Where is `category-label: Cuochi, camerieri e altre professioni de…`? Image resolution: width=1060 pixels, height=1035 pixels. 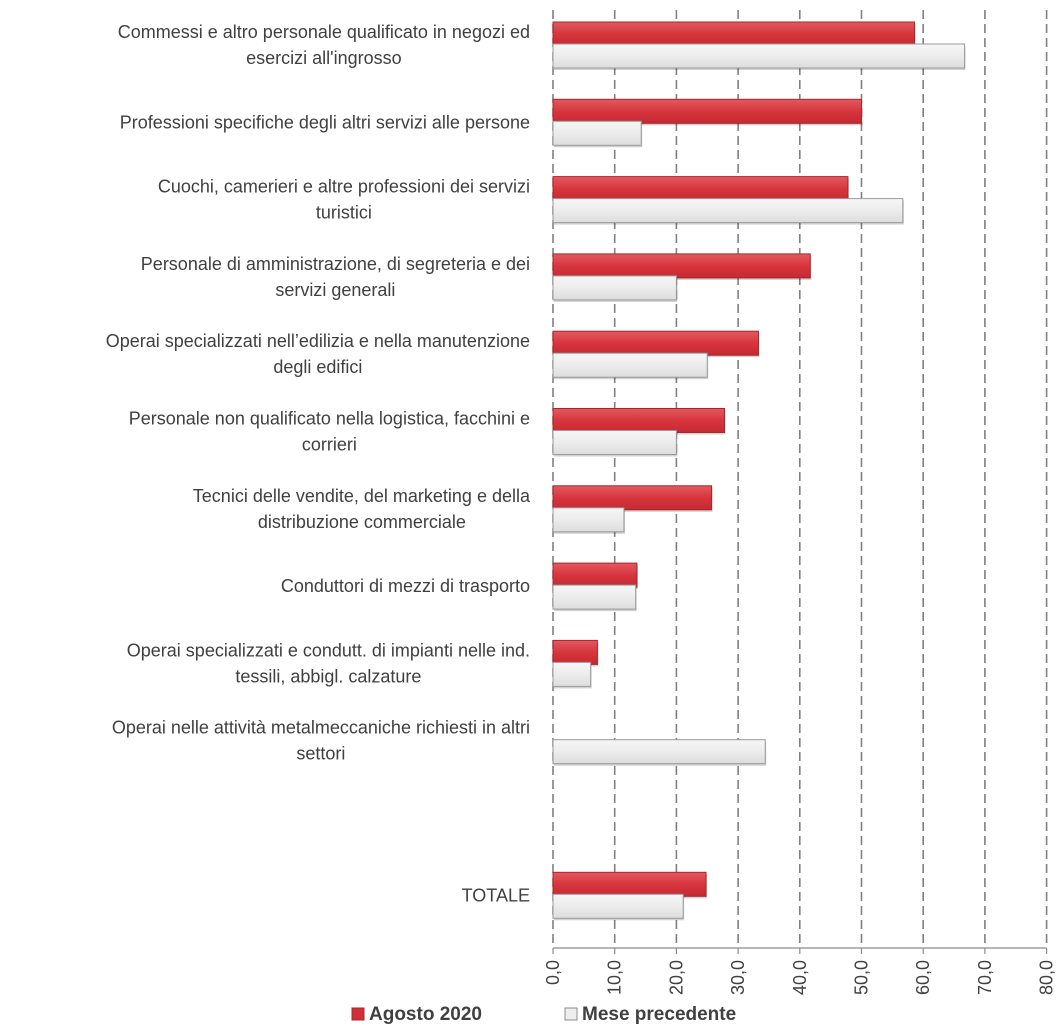 category-label: Cuochi, camerieri e altre professioni de… is located at coordinates (344, 187).